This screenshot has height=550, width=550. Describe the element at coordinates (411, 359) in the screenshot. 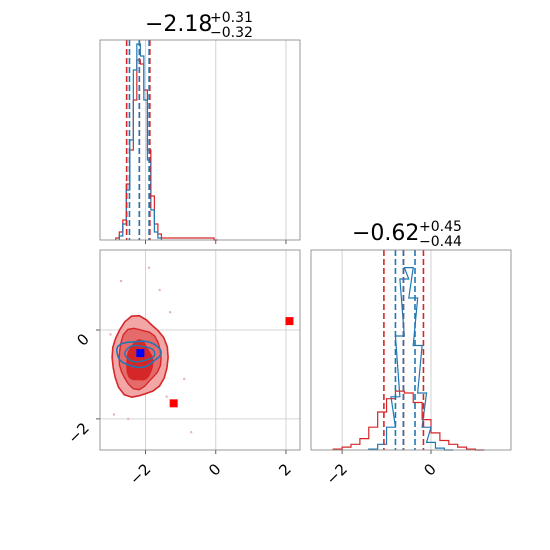

I see `histogram-blue-param2` at that location.